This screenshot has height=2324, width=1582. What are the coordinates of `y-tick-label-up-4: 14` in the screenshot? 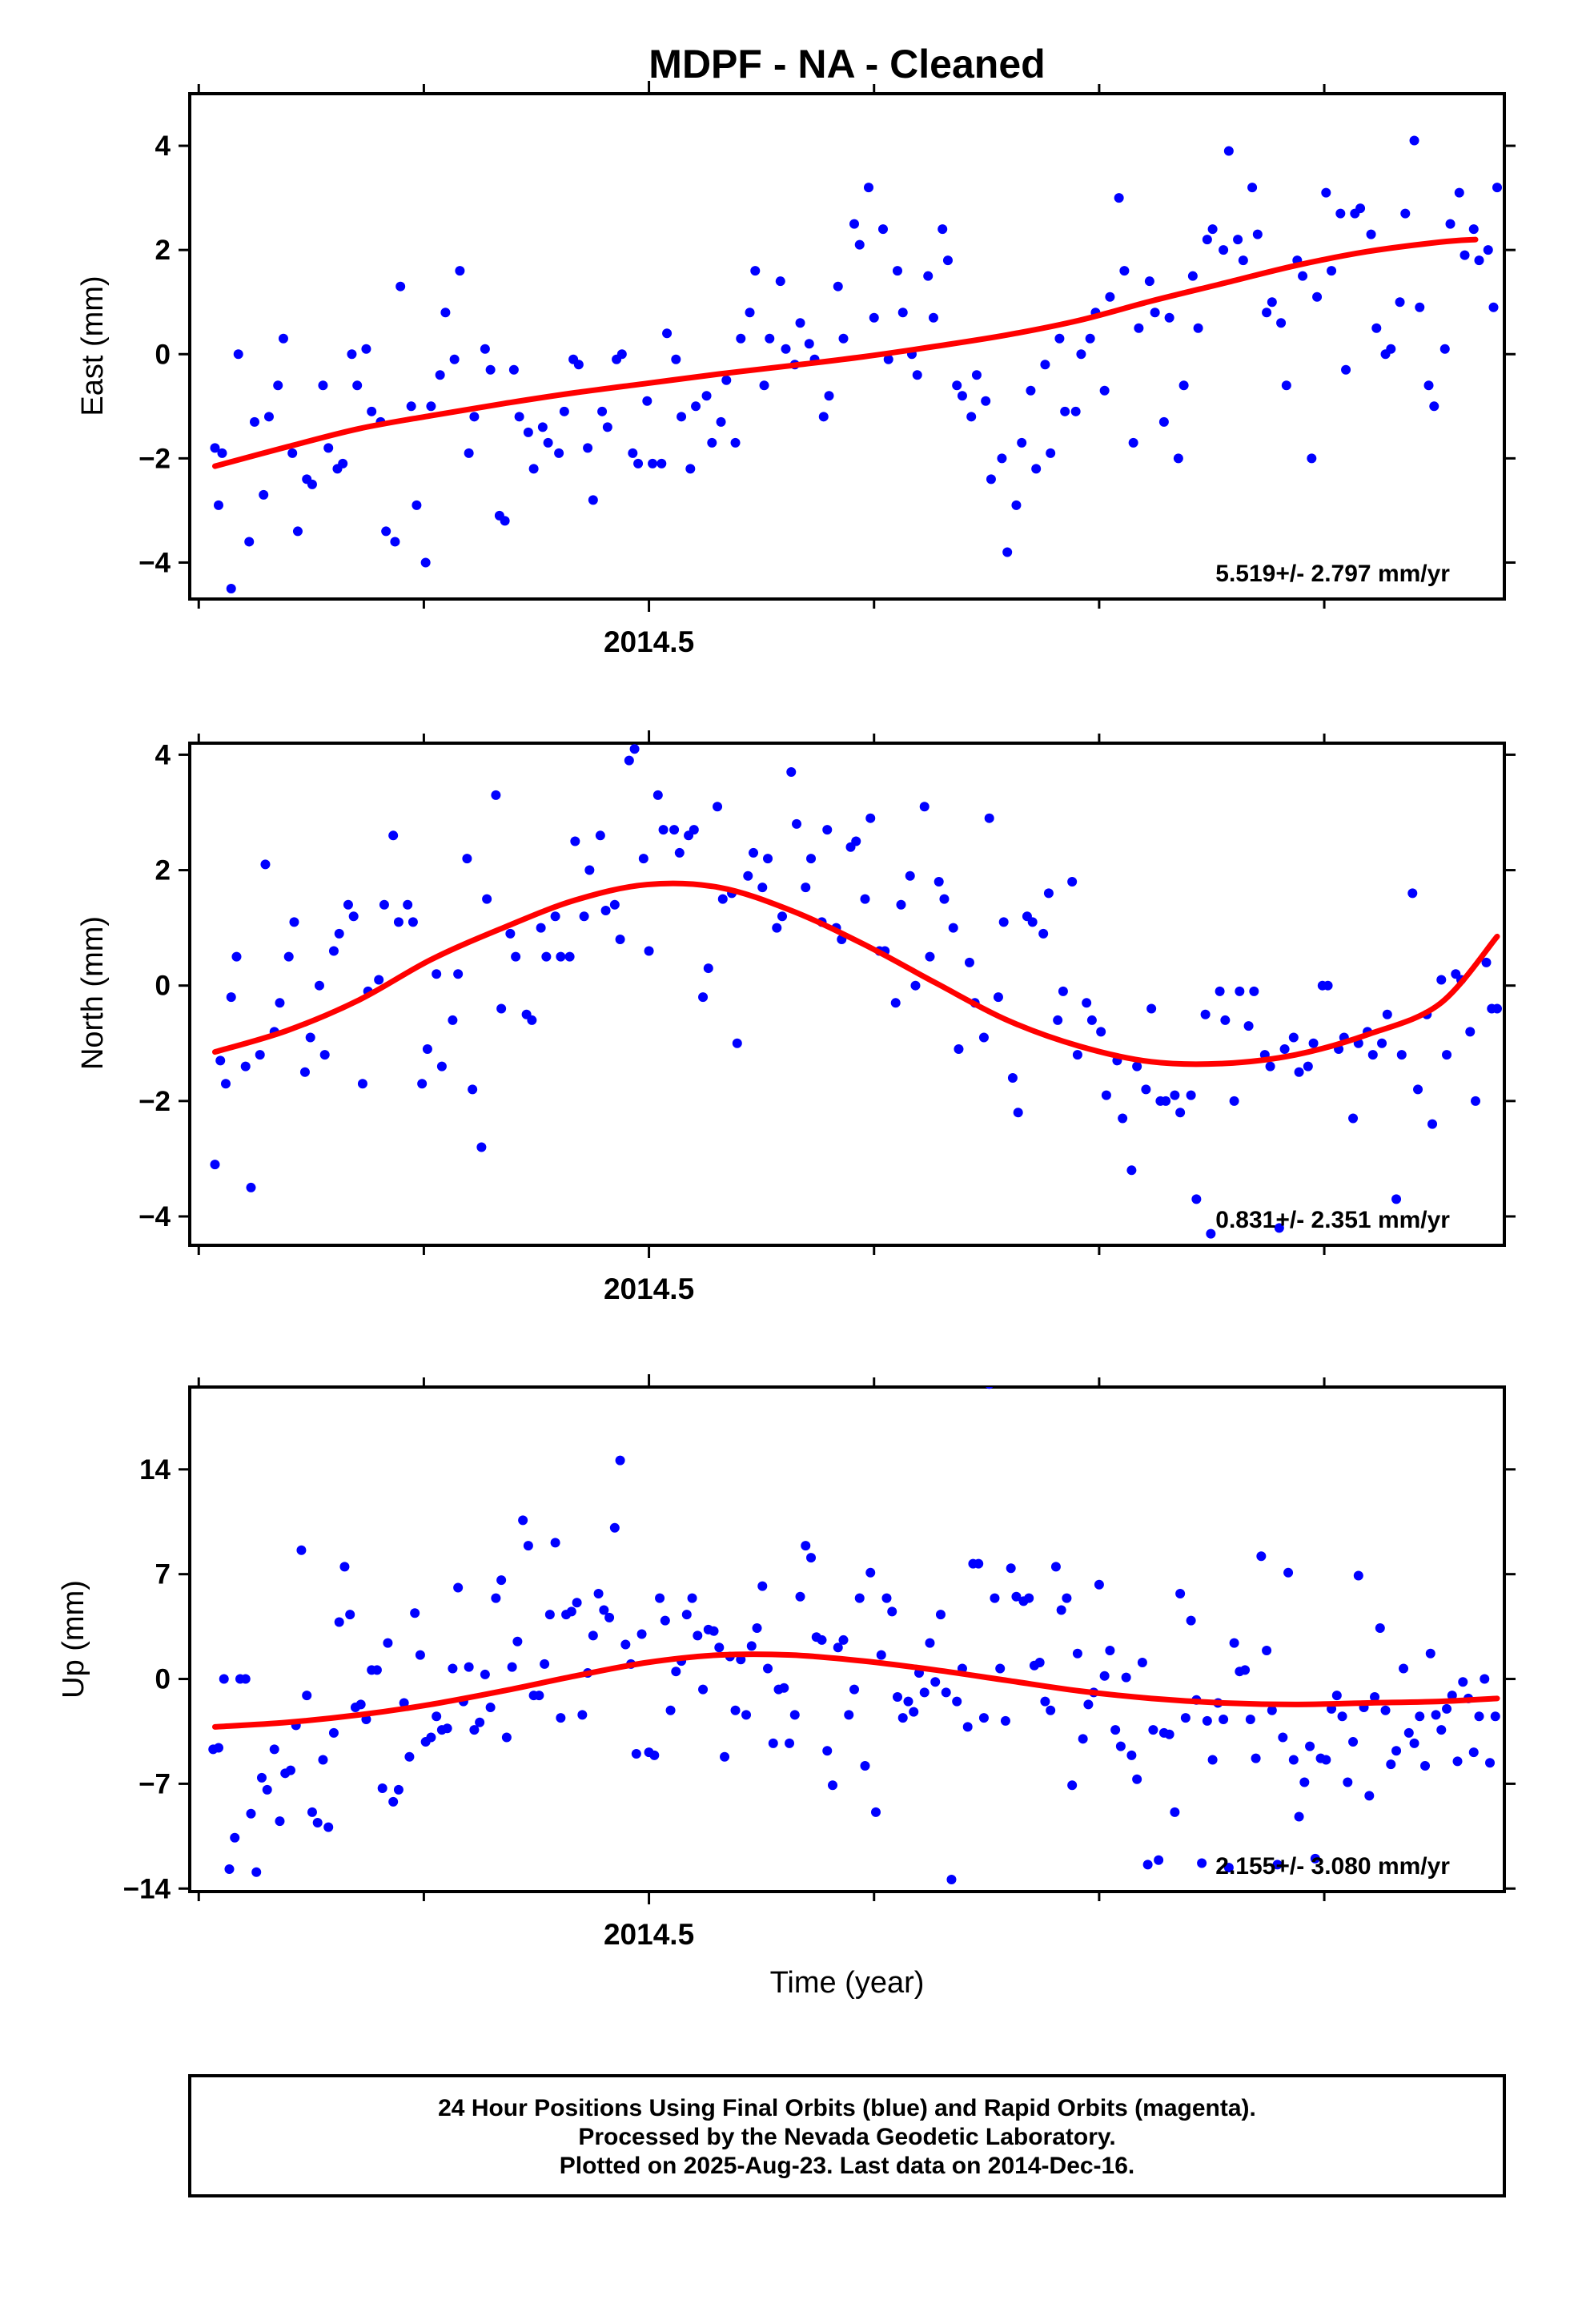 It's located at (155, 1470).